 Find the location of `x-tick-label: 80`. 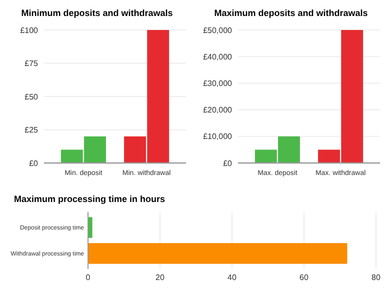

x-tick-label: 80 is located at coordinates (376, 277).